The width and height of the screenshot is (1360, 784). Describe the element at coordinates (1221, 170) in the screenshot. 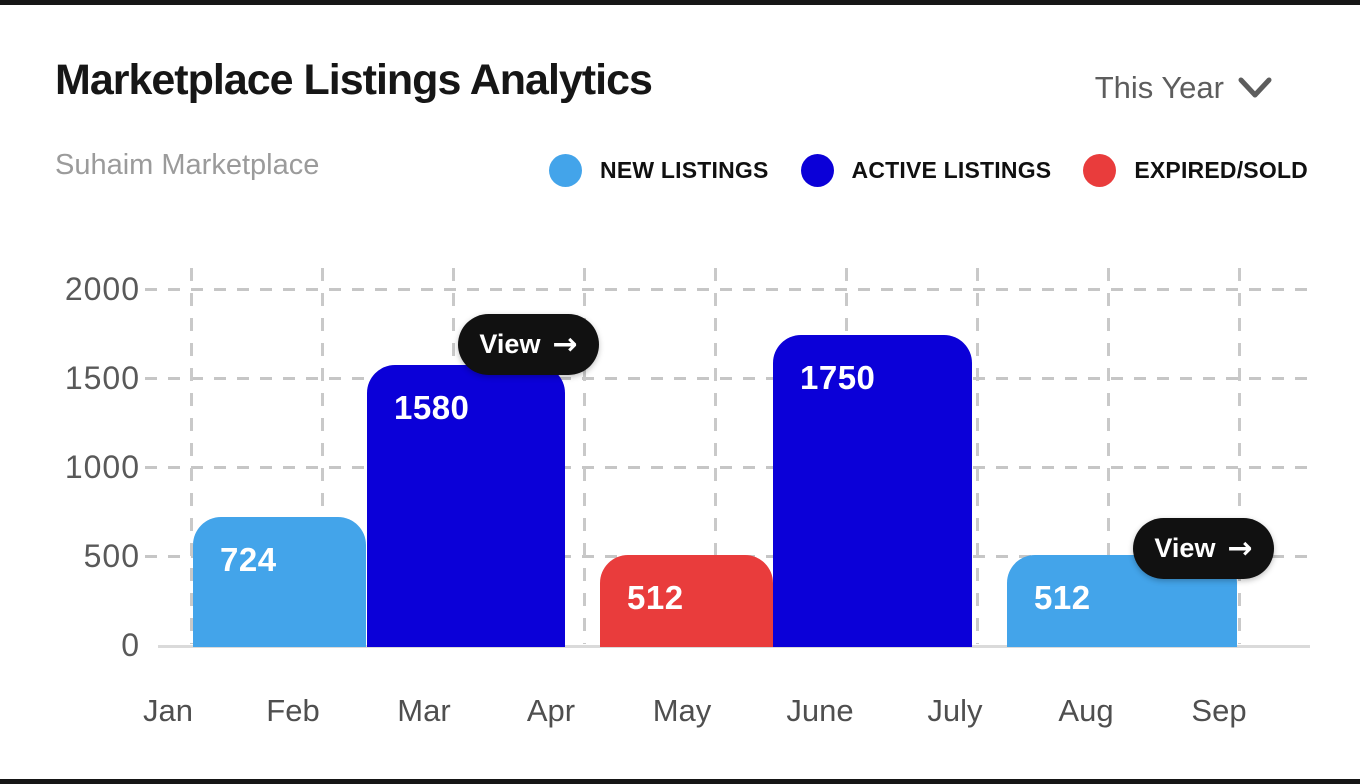

I see `legend-label: EXPIRED/SOLD` at that location.